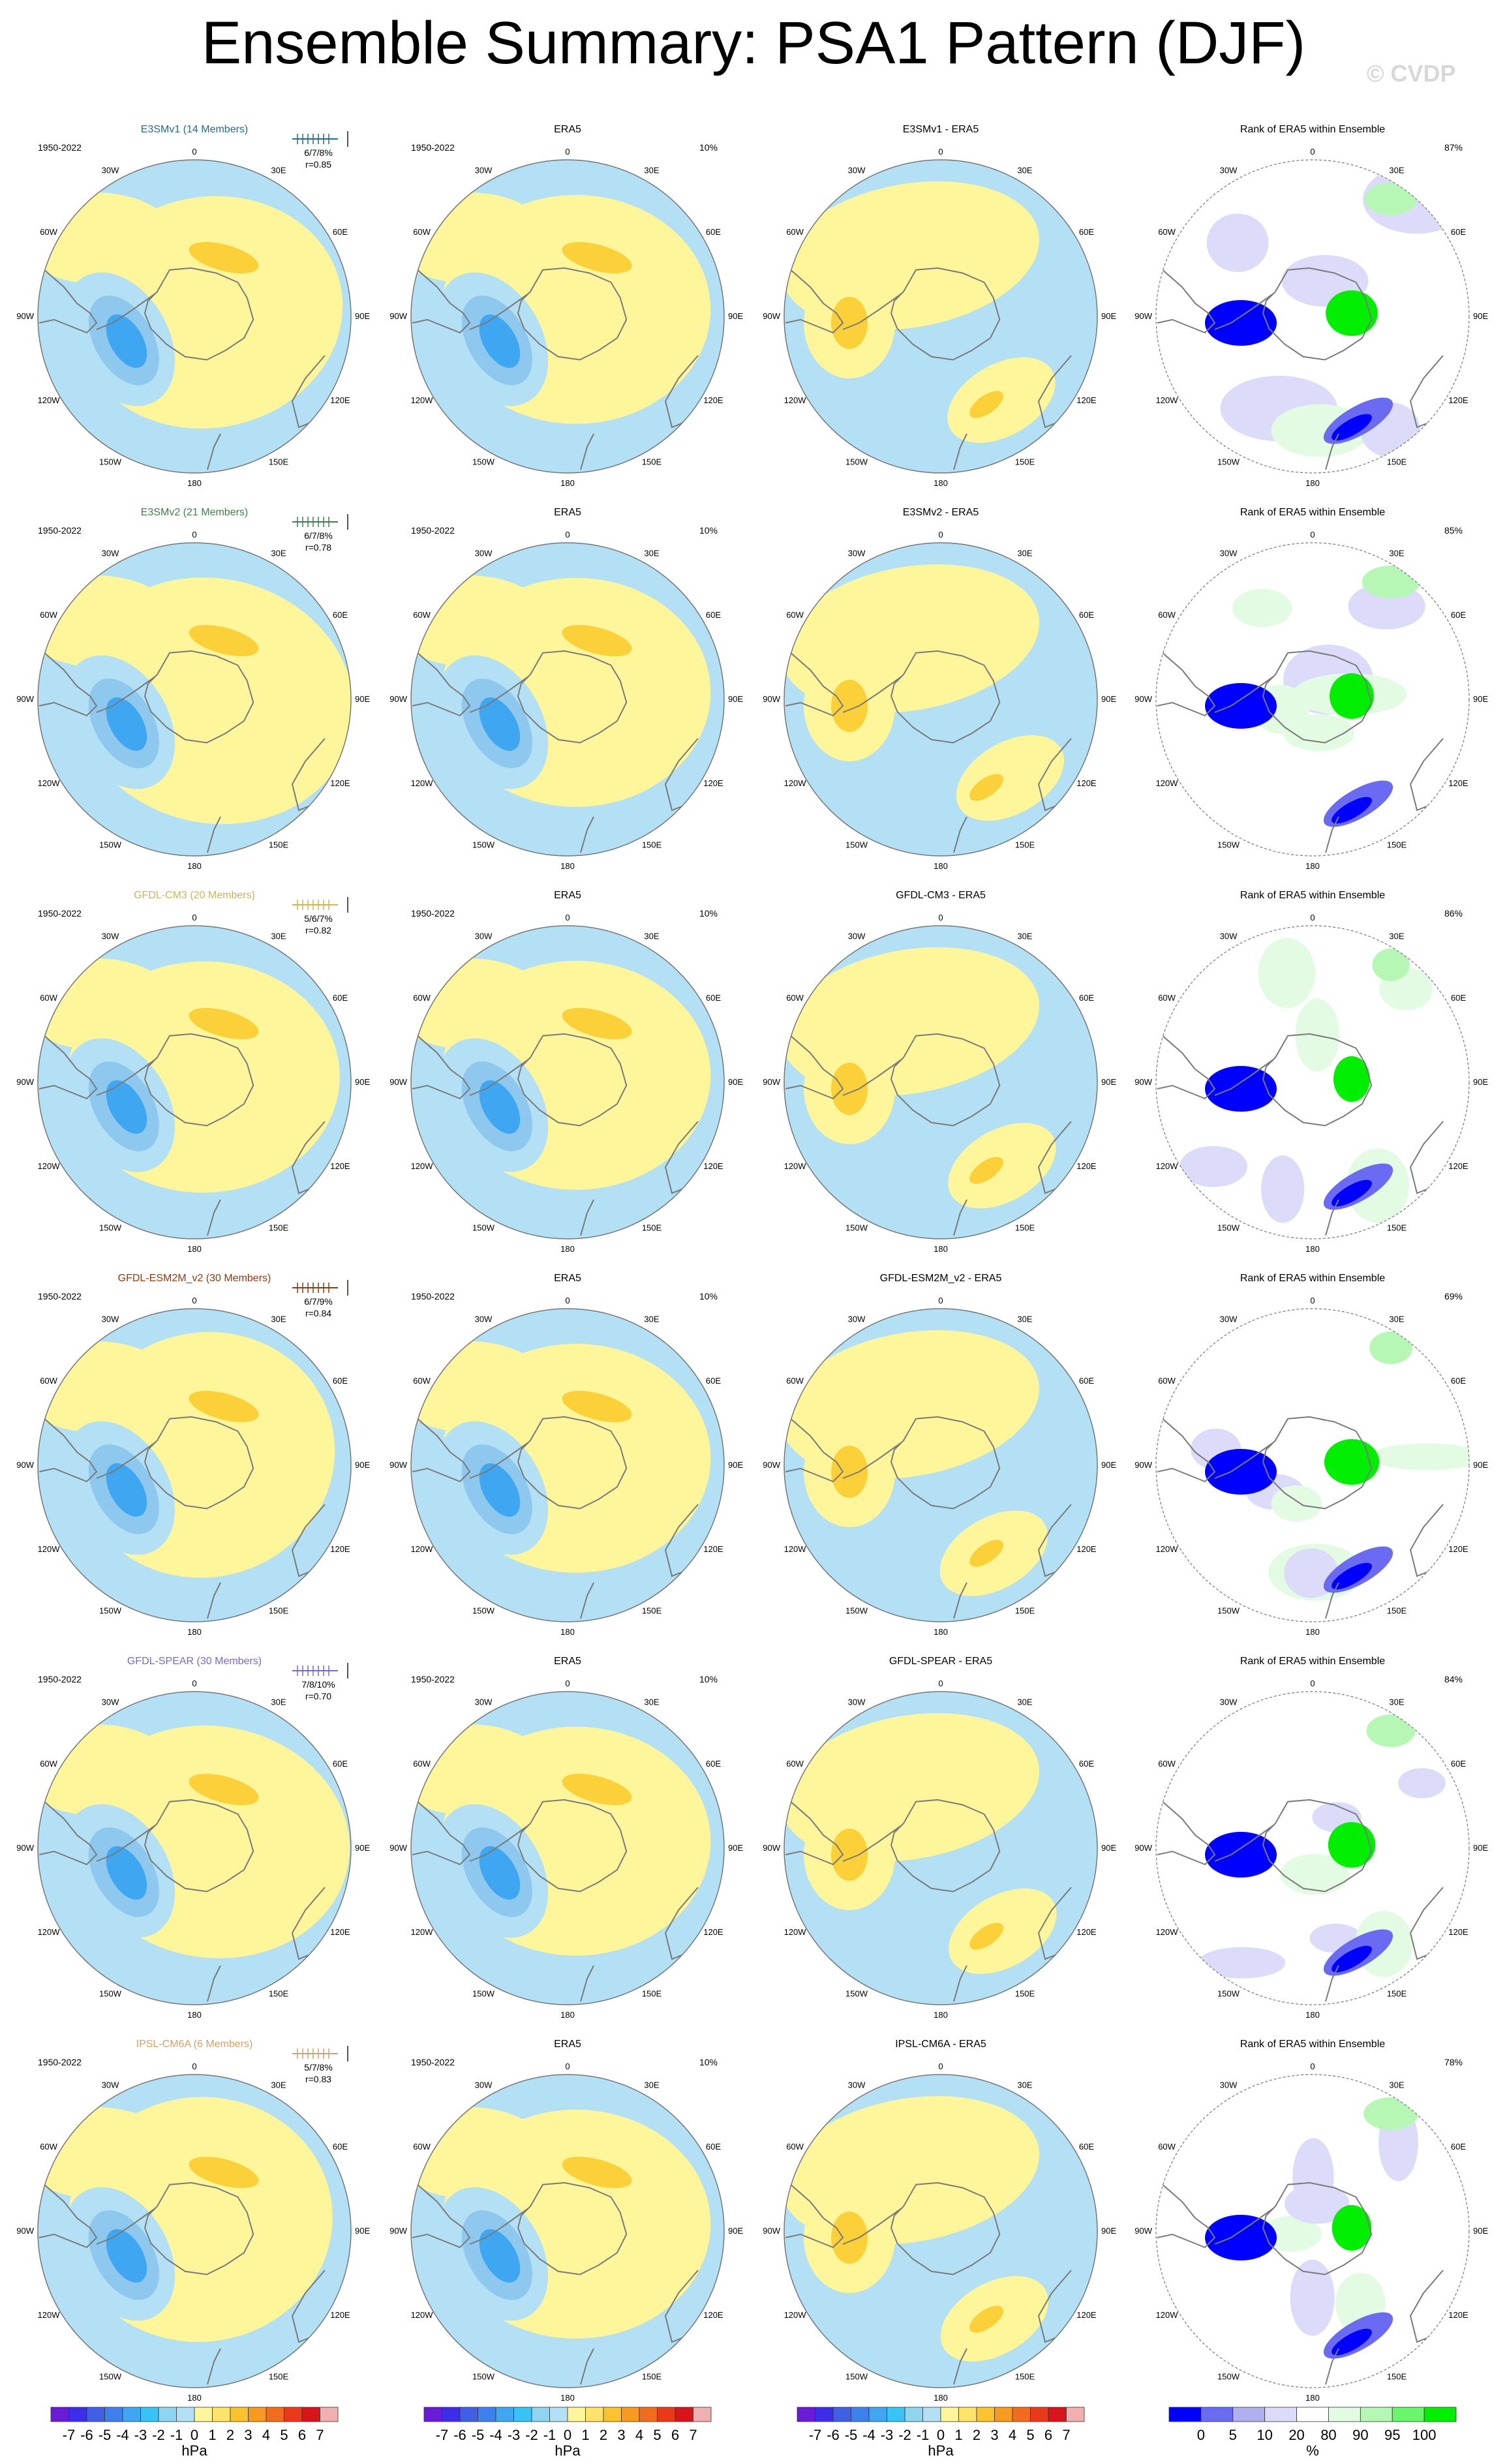  I want to click on variance-label: 6/7/9%, so click(318, 1301).